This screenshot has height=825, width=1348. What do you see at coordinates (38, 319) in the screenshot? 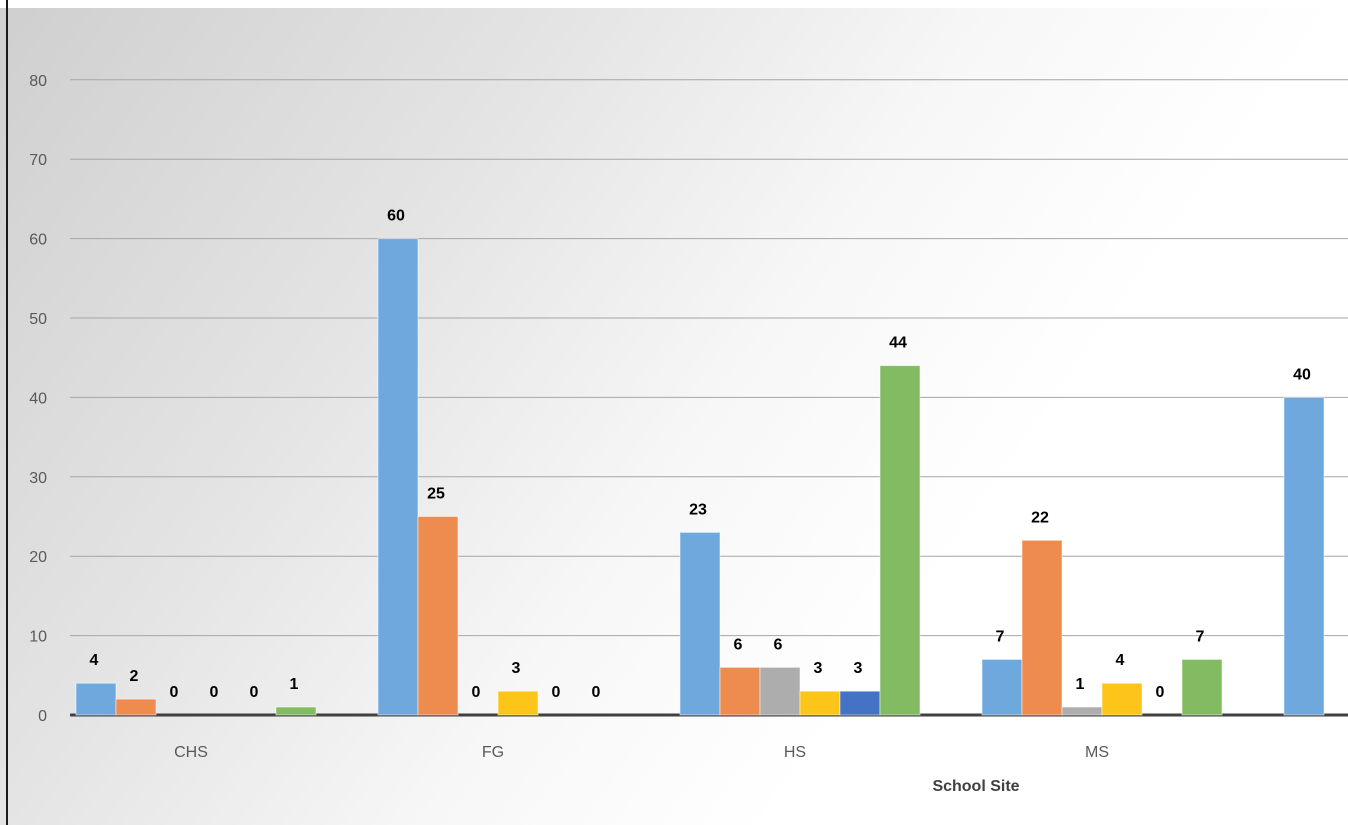
I see `y-tick-label: 50` at bounding box center [38, 319].